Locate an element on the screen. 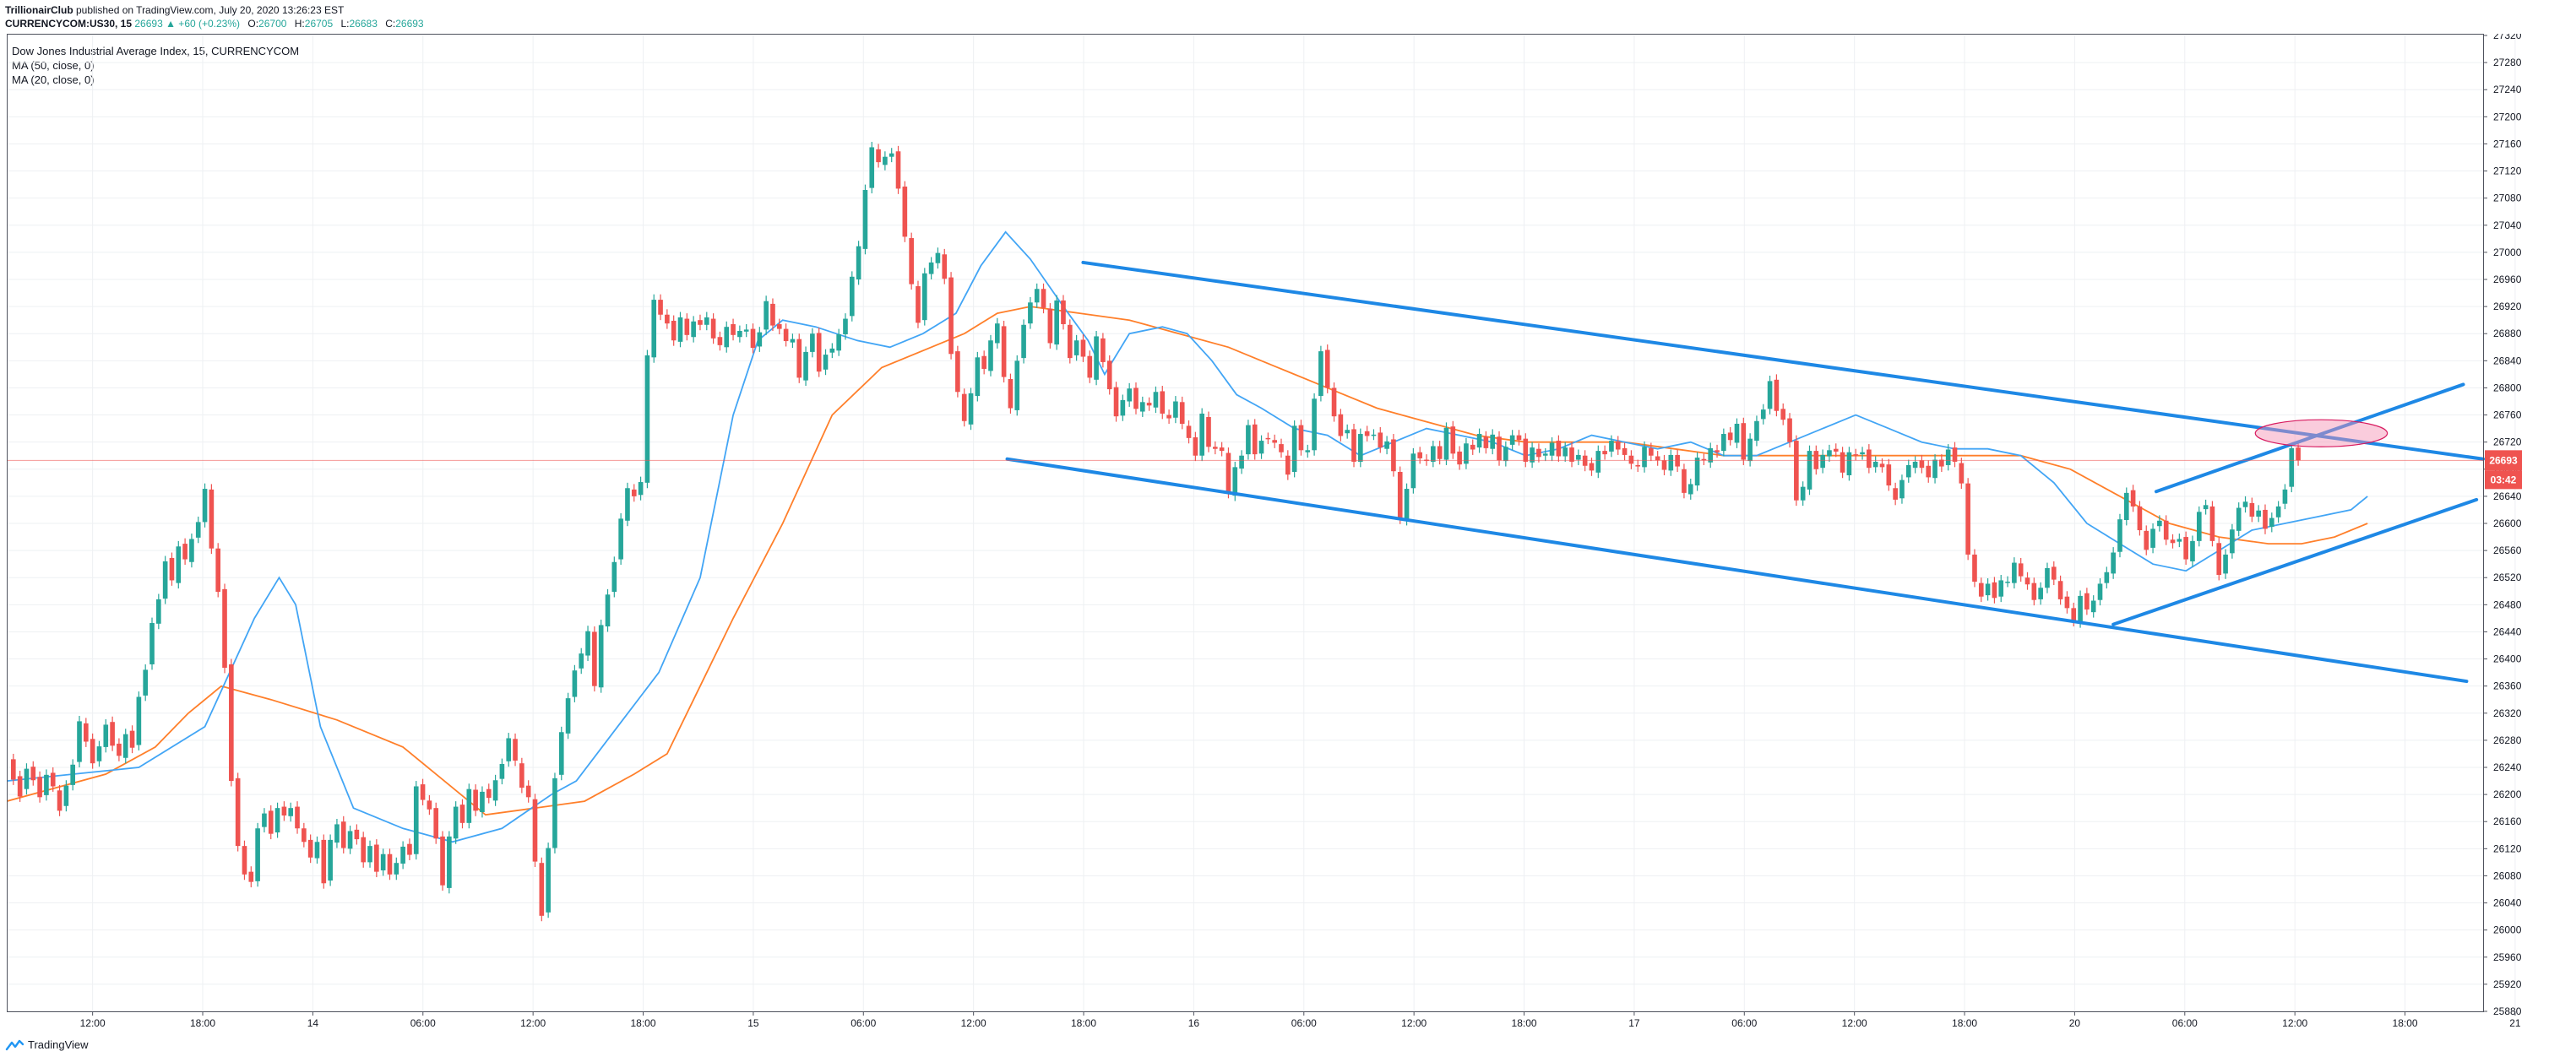  high-value: 26705 is located at coordinates (319, 24).